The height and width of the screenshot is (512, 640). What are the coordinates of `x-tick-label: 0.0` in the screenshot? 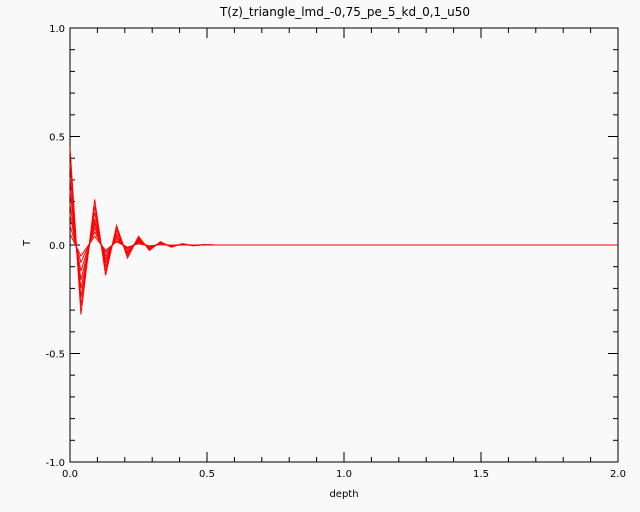 It's located at (70, 474).